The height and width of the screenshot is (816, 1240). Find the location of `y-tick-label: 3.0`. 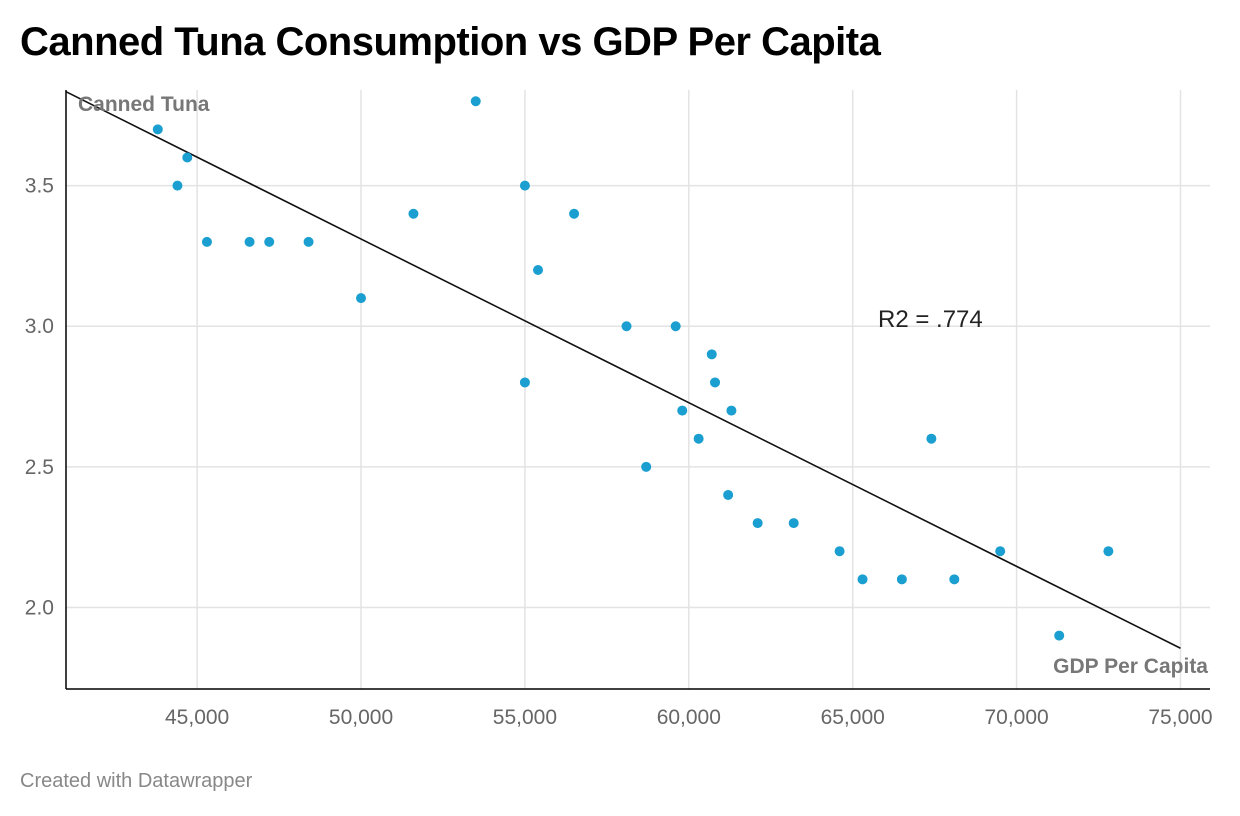

y-tick-label: 3.0 is located at coordinates (39, 326).